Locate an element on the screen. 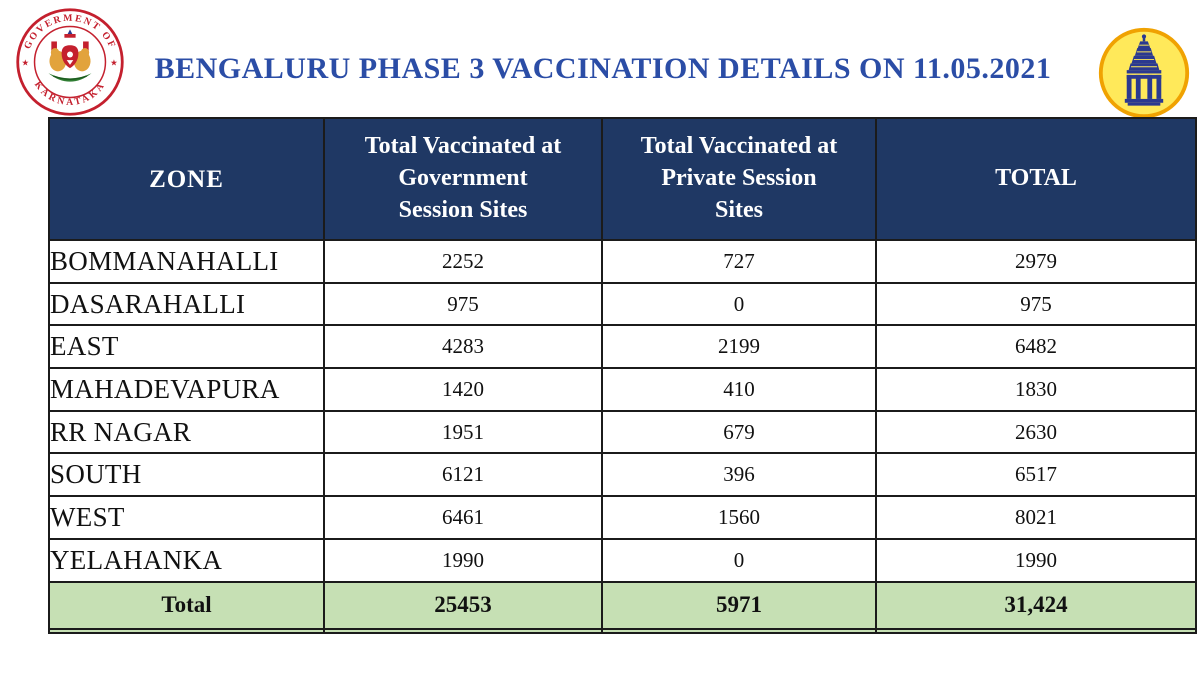 The height and width of the screenshot is (675, 1200). private-count-cell: 727 is located at coordinates (739, 261).